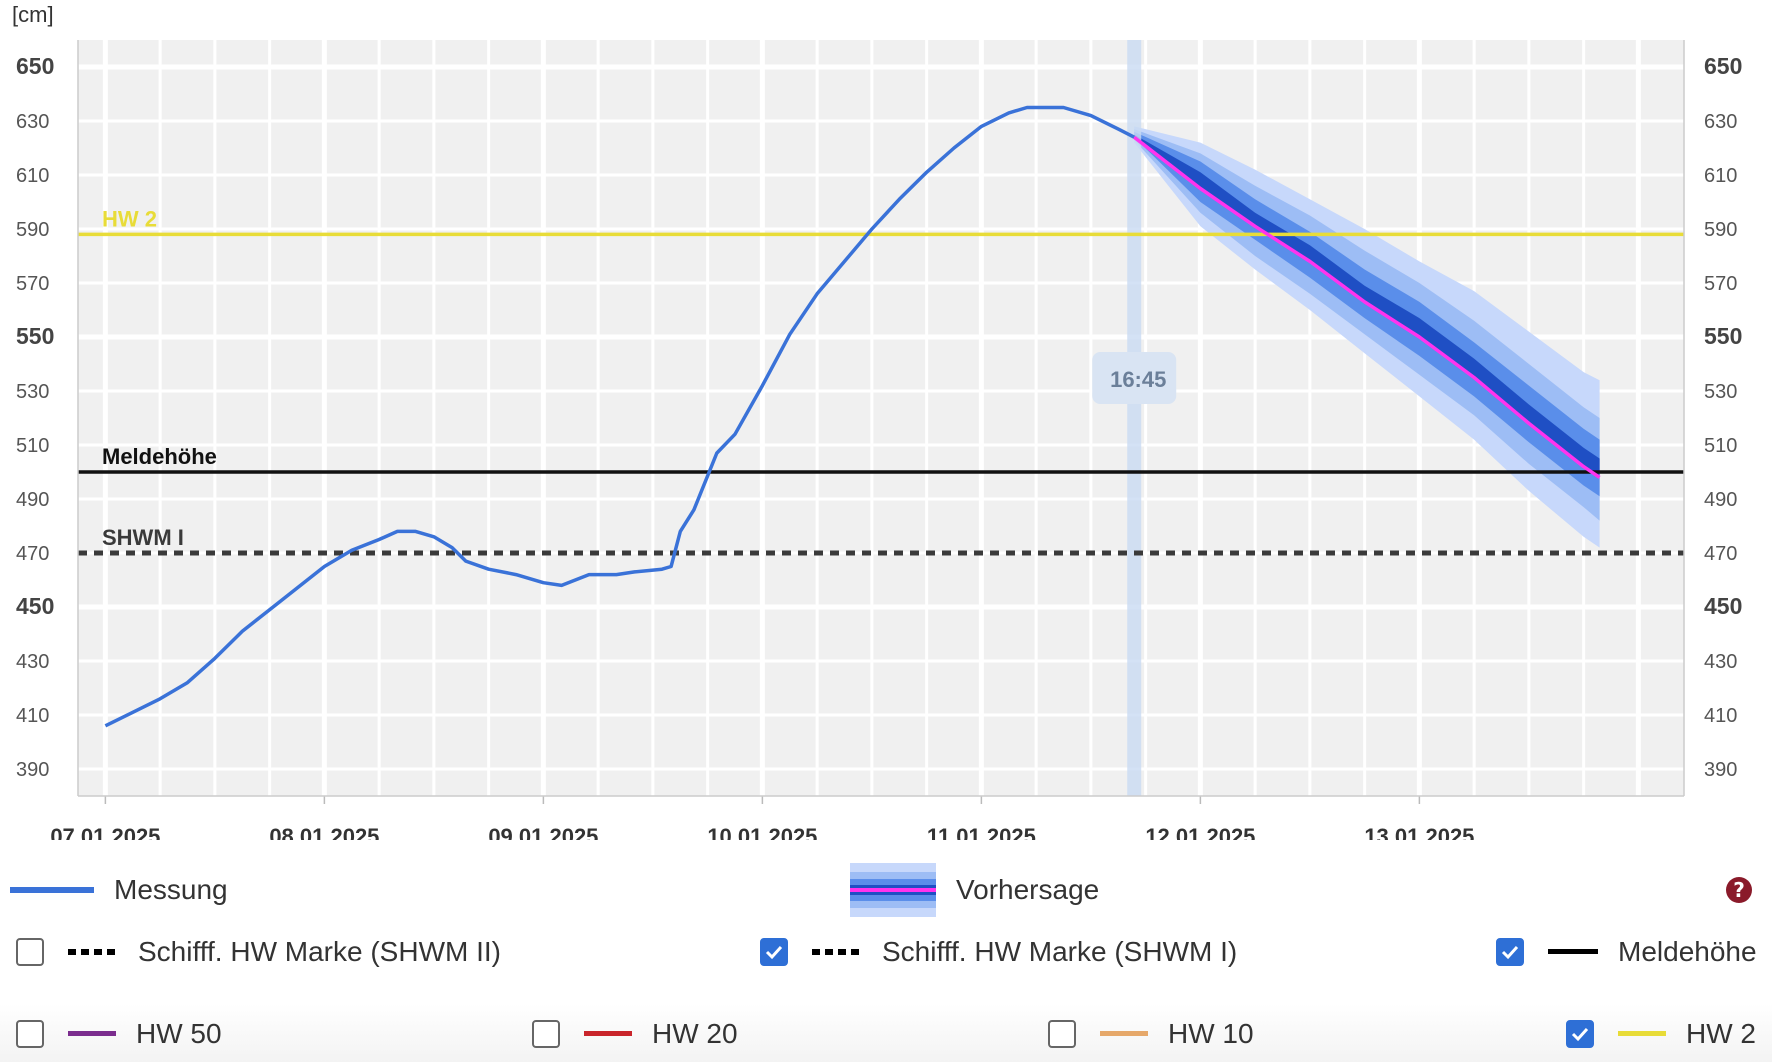 The height and width of the screenshot is (1064, 1772). Describe the element at coordinates (32, 284) in the screenshot. I see `y-tick-label-left: 570` at that location.